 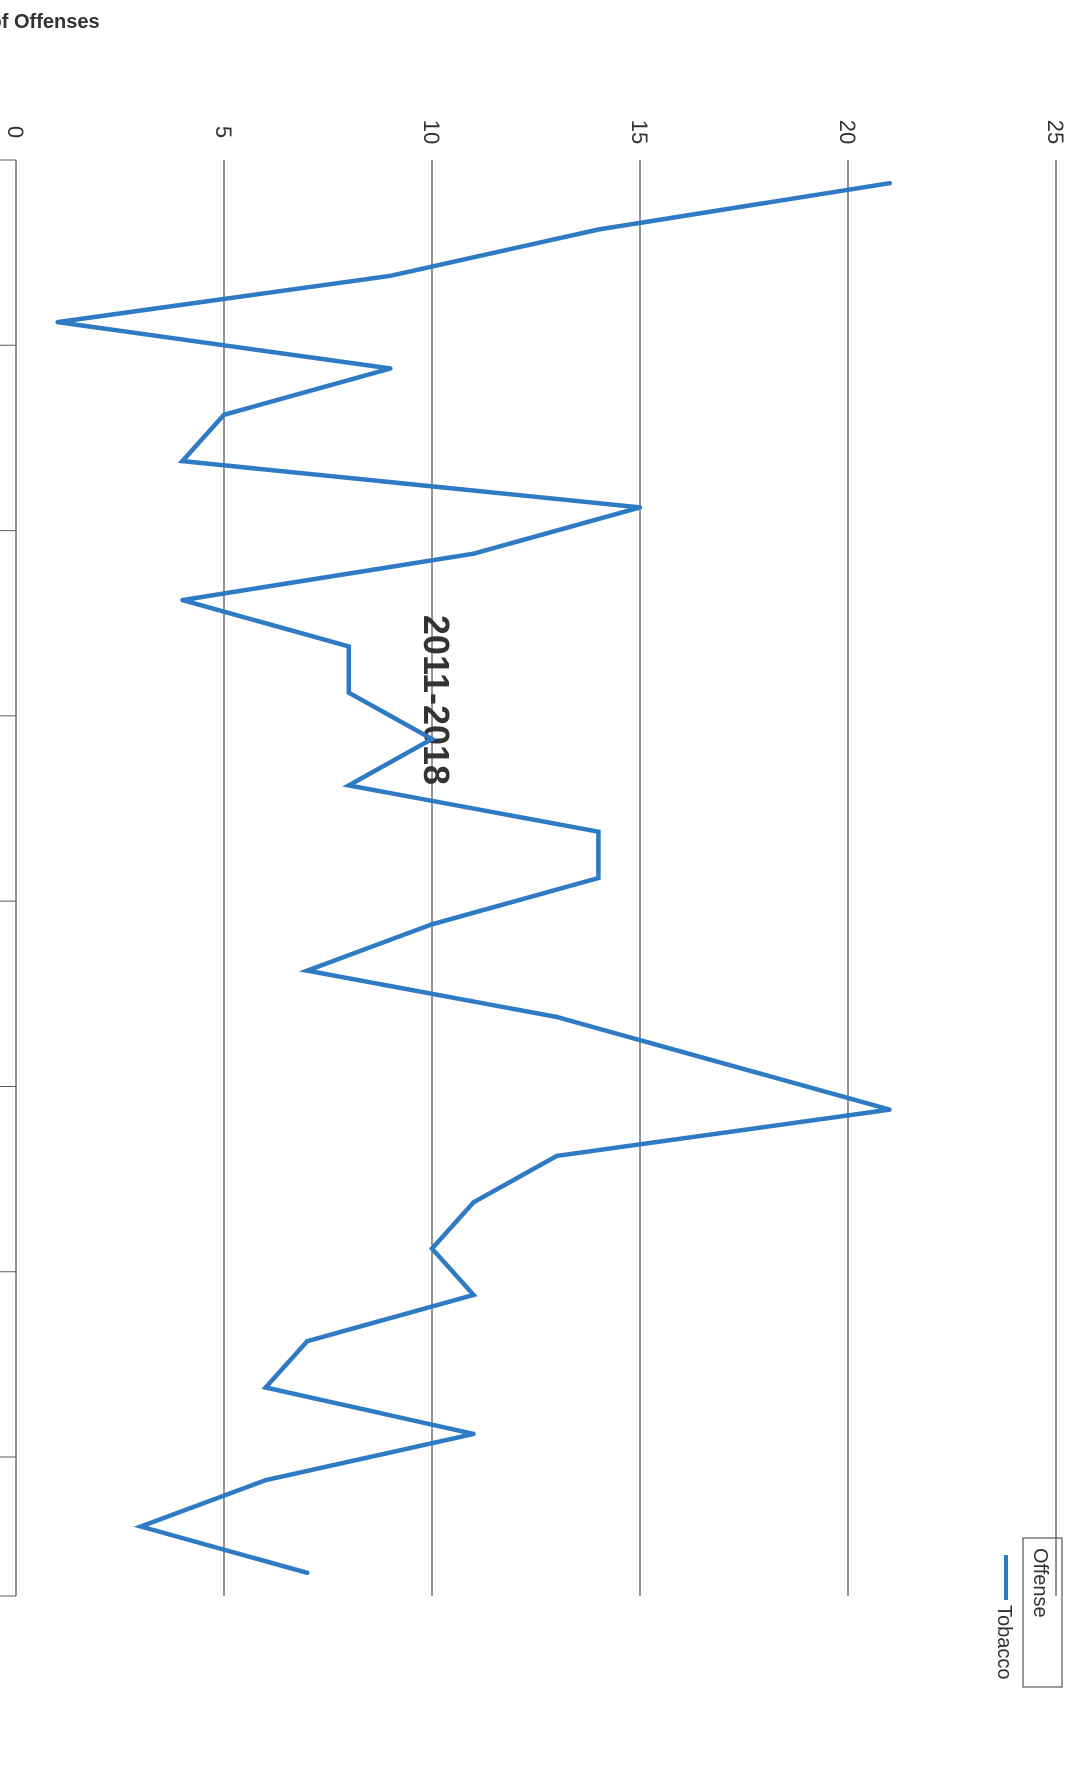 What do you see at coordinates (431, 132) in the screenshot?
I see `y-tick-label: 10` at bounding box center [431, 132].